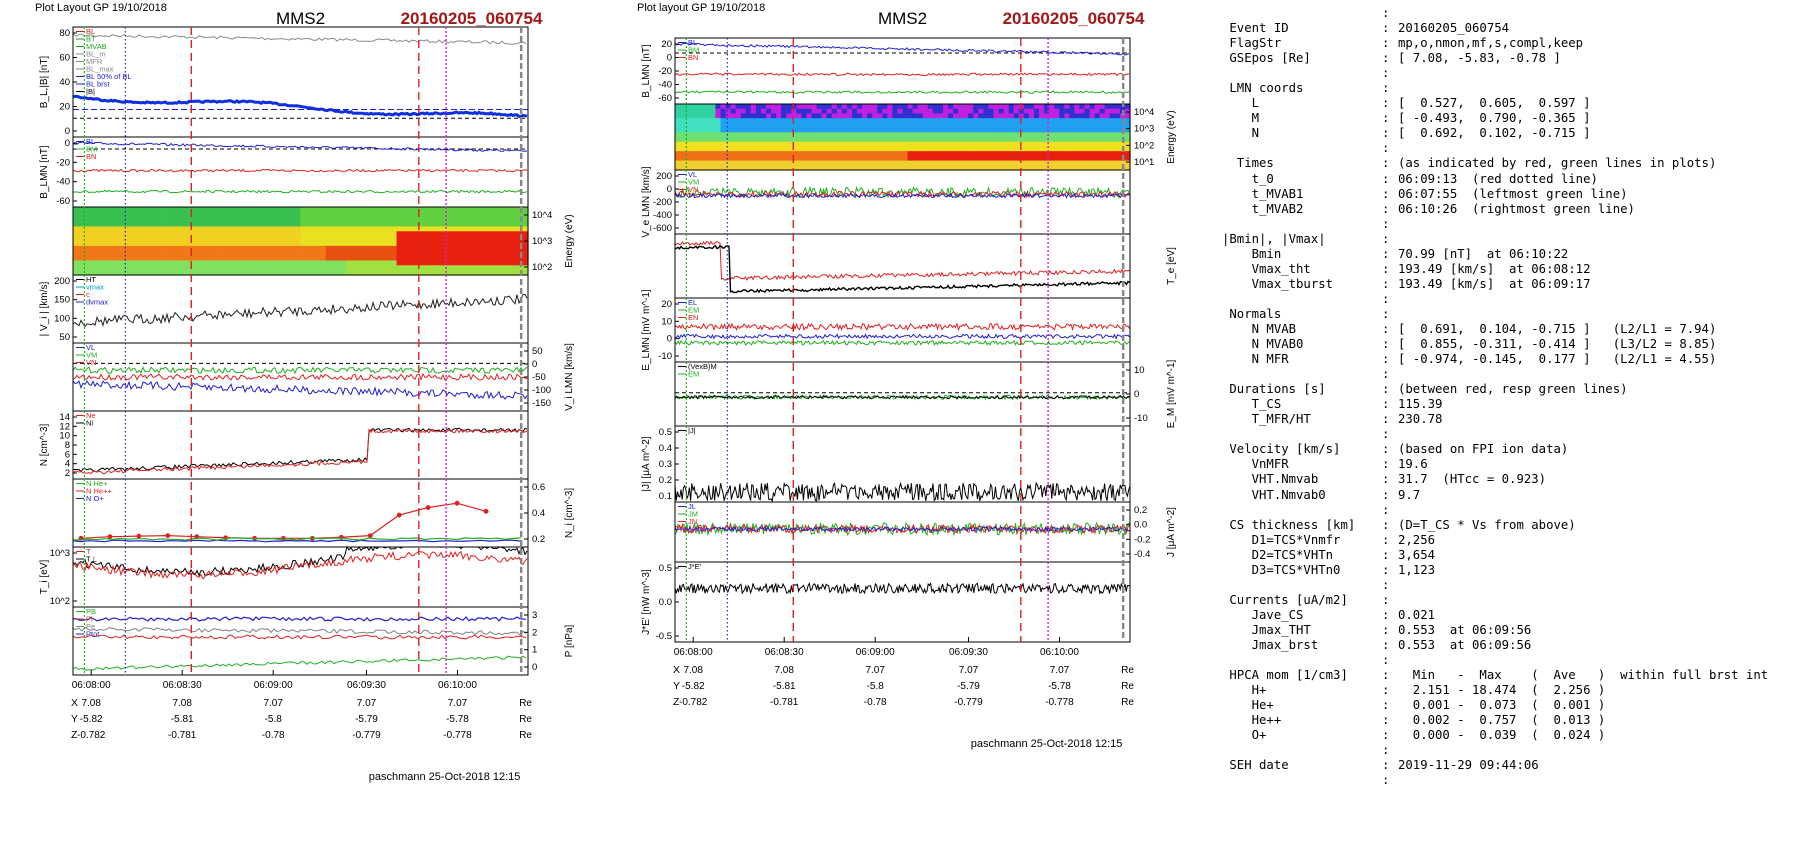 This screenshot has width=1804, height=846. What do you see at coordinates (902, 529) in the screenshot?
I see `jn-trace` at bounding box center [902, 529].